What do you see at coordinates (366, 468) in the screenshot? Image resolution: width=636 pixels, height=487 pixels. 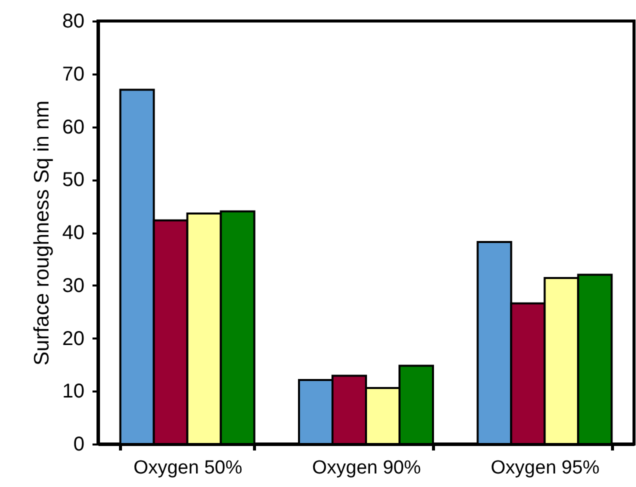 I see `x-tick-label: Oxygen 90%` at bounding box center [366, 468].